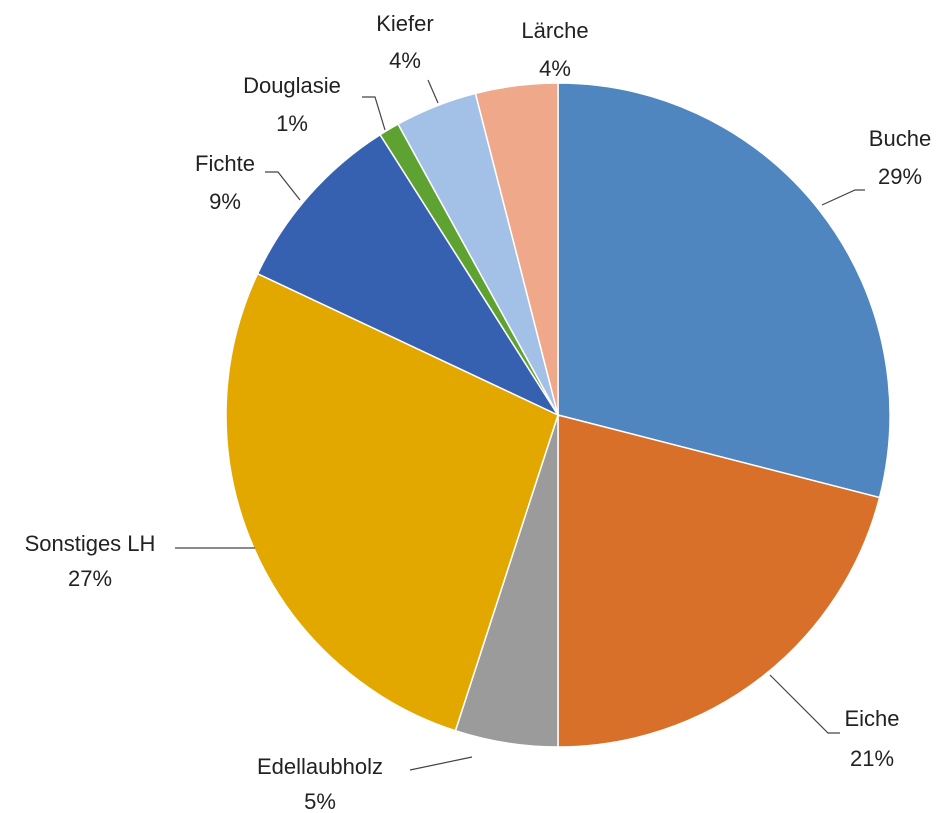  I want to click on slice-label: Buche, so click(900, 138).